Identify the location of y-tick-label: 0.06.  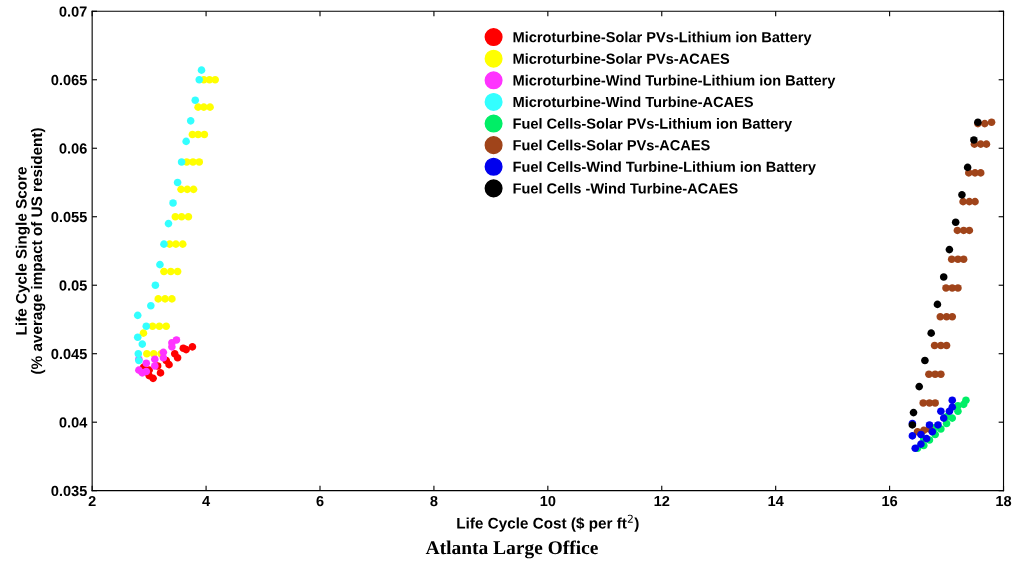
(73, 148).